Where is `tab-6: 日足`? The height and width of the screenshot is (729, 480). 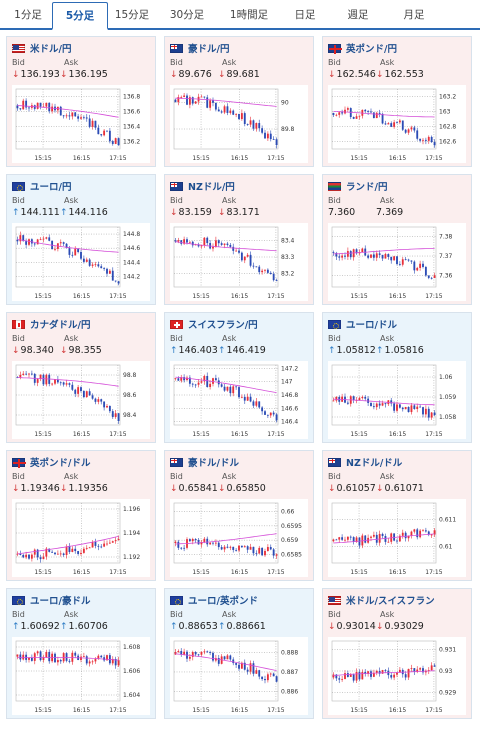
tab-6: 日足 is located at coordinates (305, 15).